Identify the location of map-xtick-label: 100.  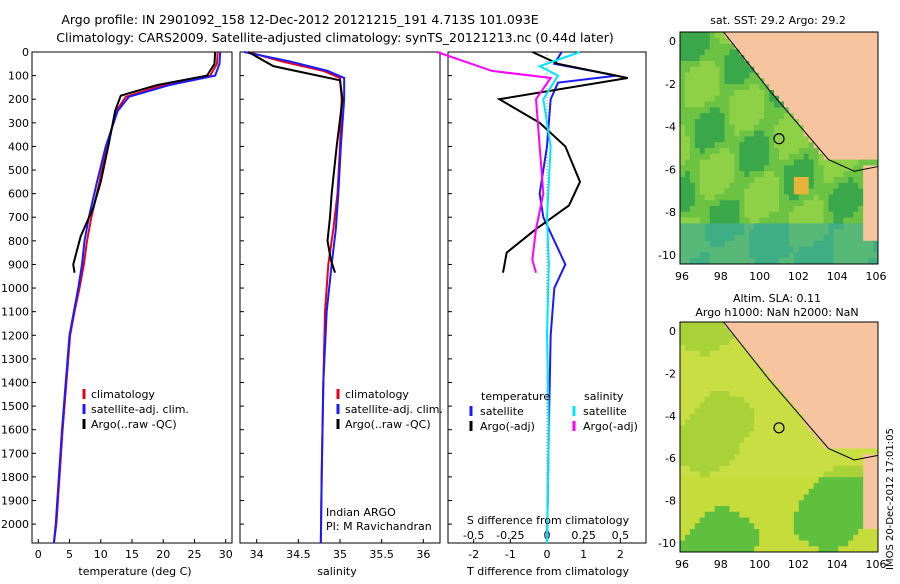
(759, 564).